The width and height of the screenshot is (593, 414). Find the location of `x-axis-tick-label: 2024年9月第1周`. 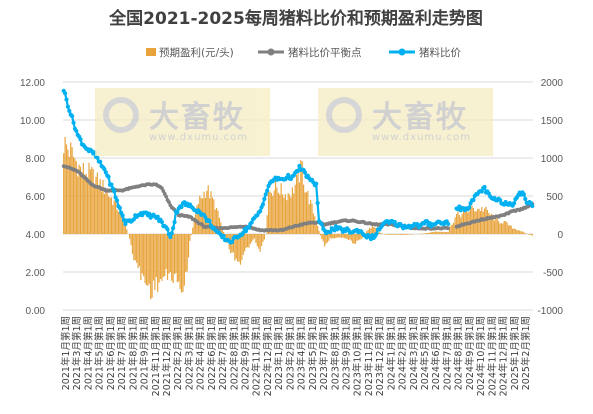

x-axis-tick-label: 2024年9月第1周 is located at coordinates (470, 353).